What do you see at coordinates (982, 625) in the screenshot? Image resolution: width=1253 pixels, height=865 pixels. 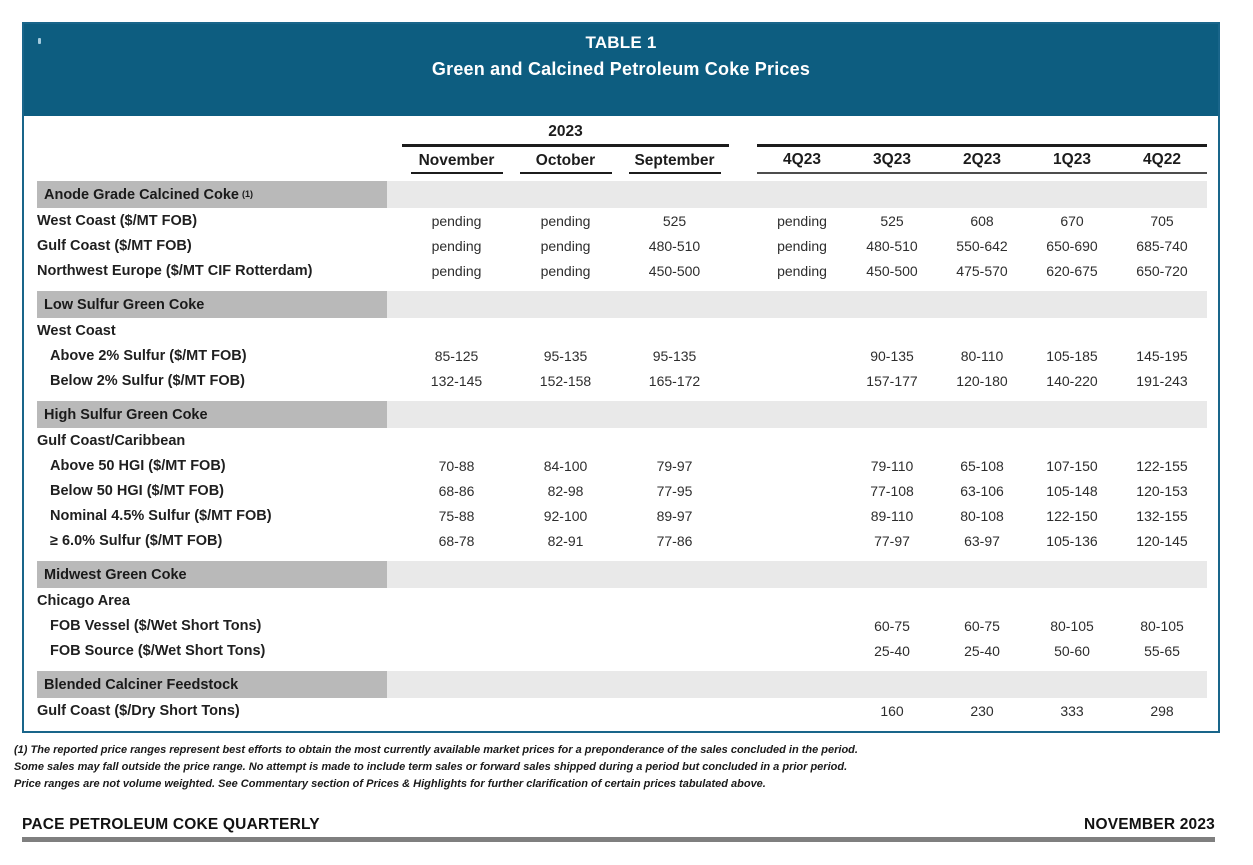 I see `value-cell: 60-75` at bounding box center [982, 625].